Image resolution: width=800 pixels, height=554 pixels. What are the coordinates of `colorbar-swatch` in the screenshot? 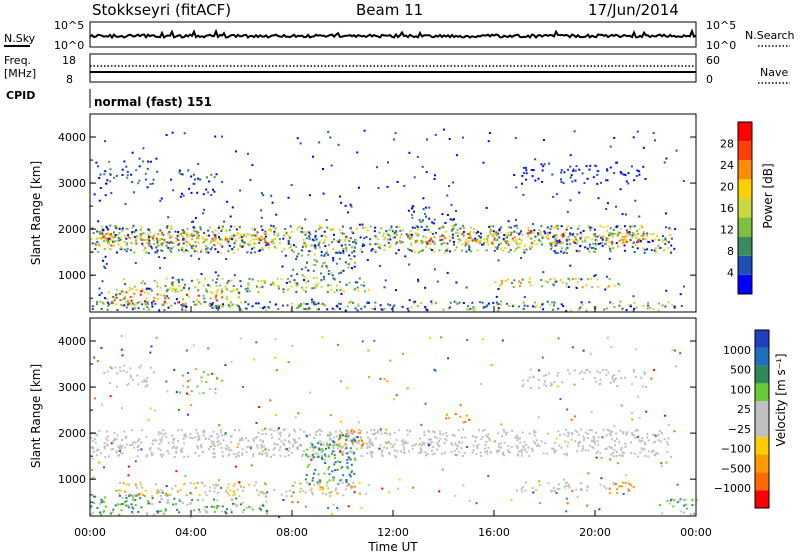 It's located at (762, 392).